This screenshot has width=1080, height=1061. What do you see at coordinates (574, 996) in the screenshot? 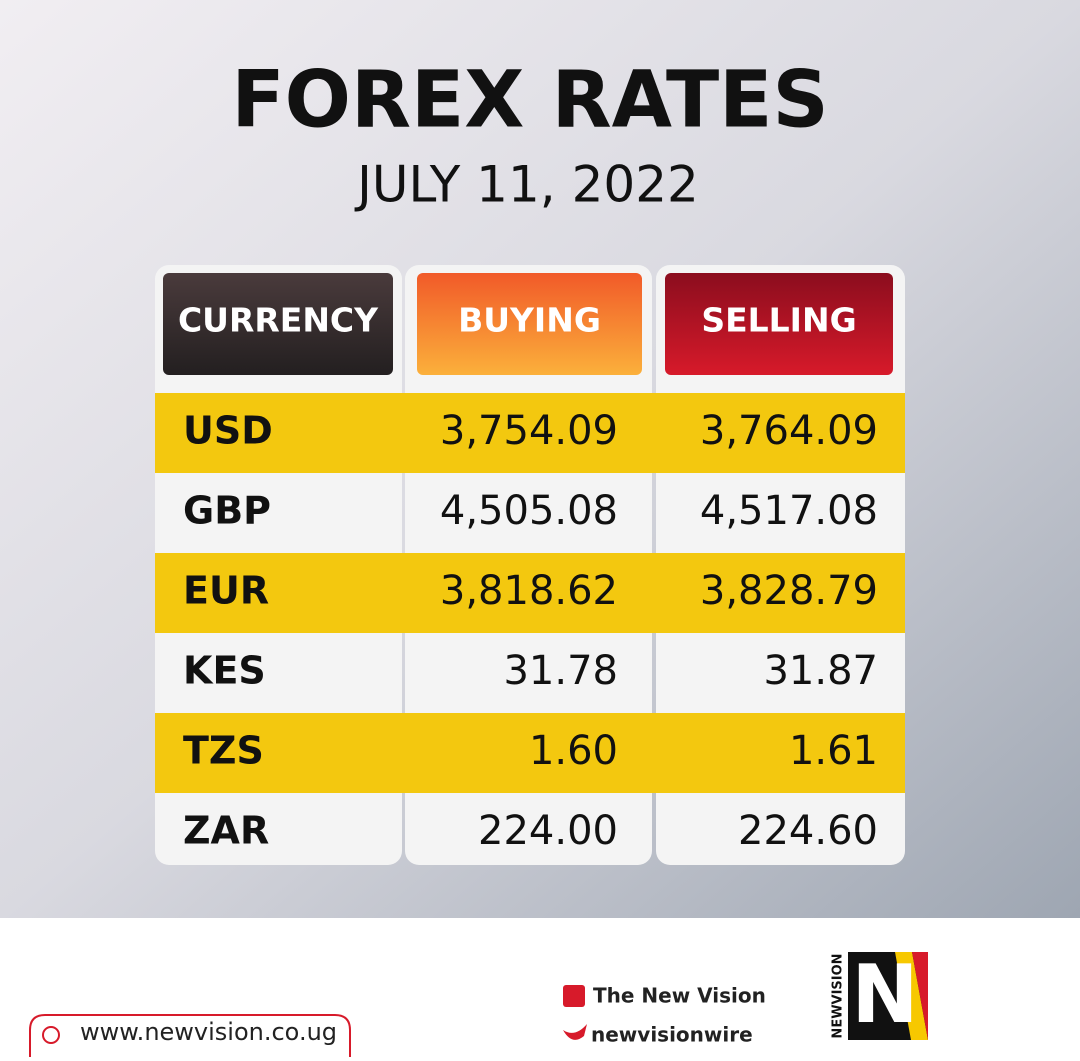
I see `facebook-icon` at bounding box center [574, 996].